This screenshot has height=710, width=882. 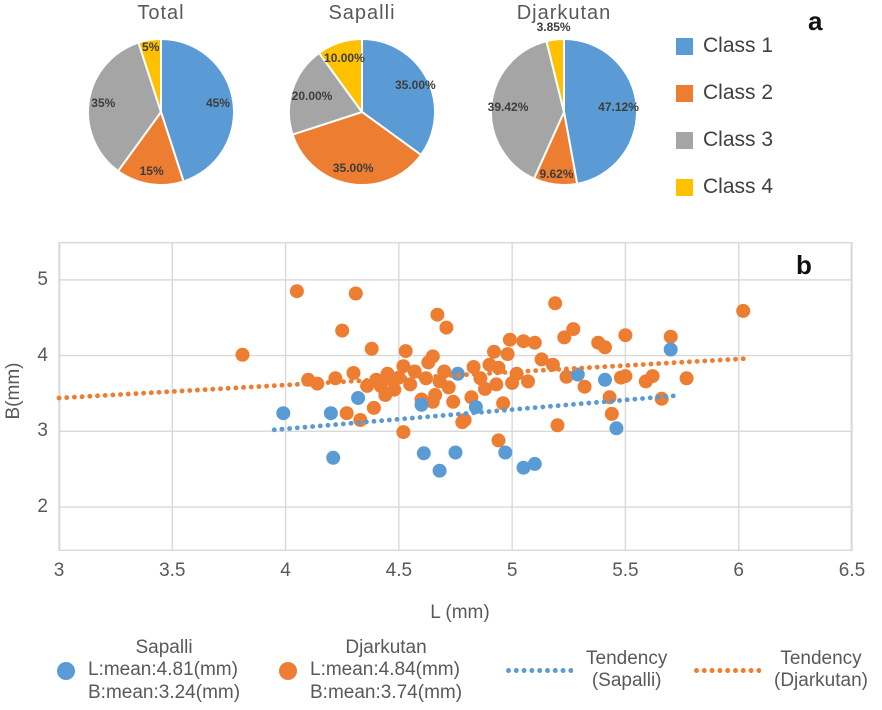 What do you see at coordinates (285, 570) in the screenshot?
I see `x-tick-label: 4` at bounding box center [285, 570].